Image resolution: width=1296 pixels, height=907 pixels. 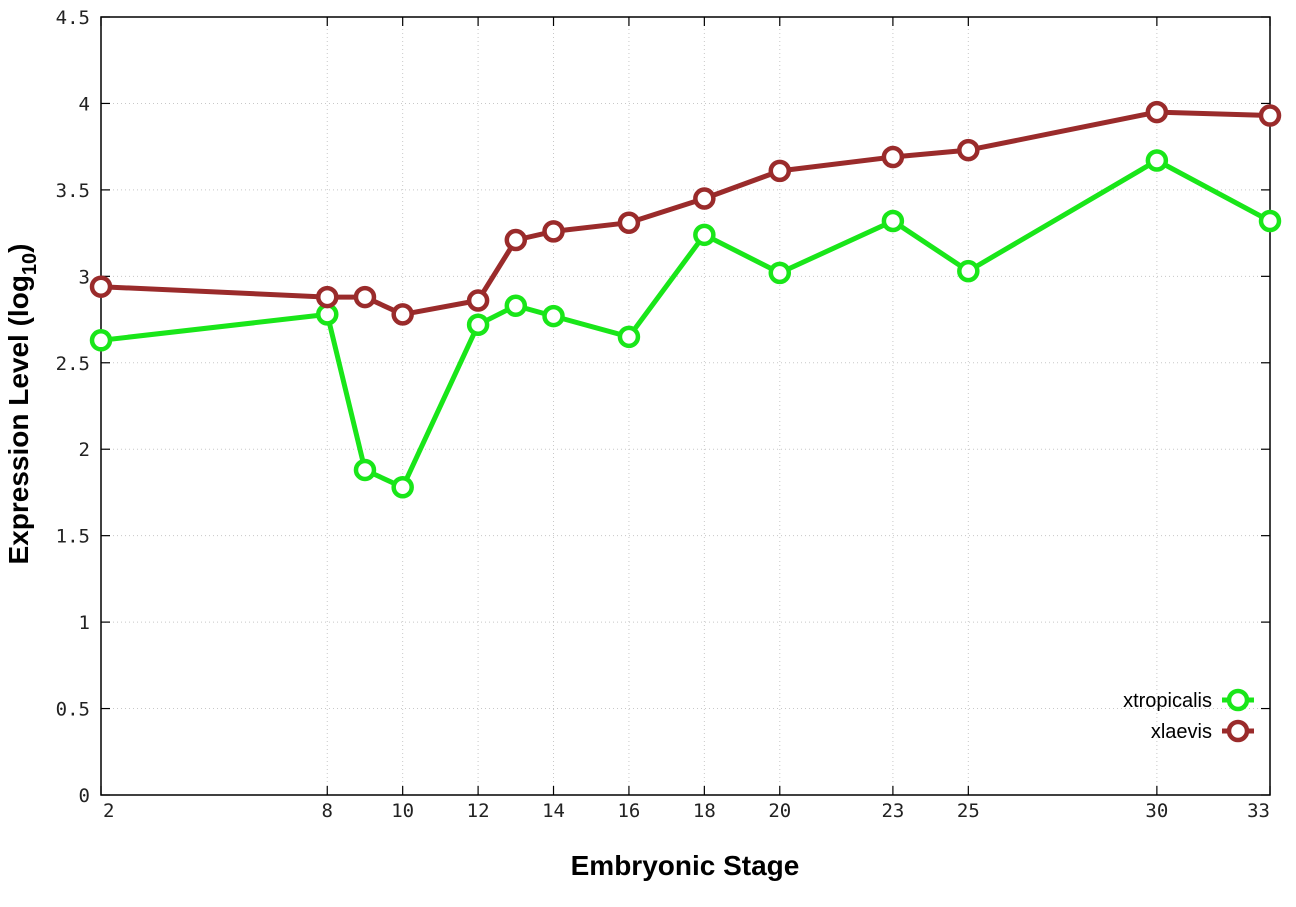 I want to click on x-tick-label: 14, so click(x=553, y=811).